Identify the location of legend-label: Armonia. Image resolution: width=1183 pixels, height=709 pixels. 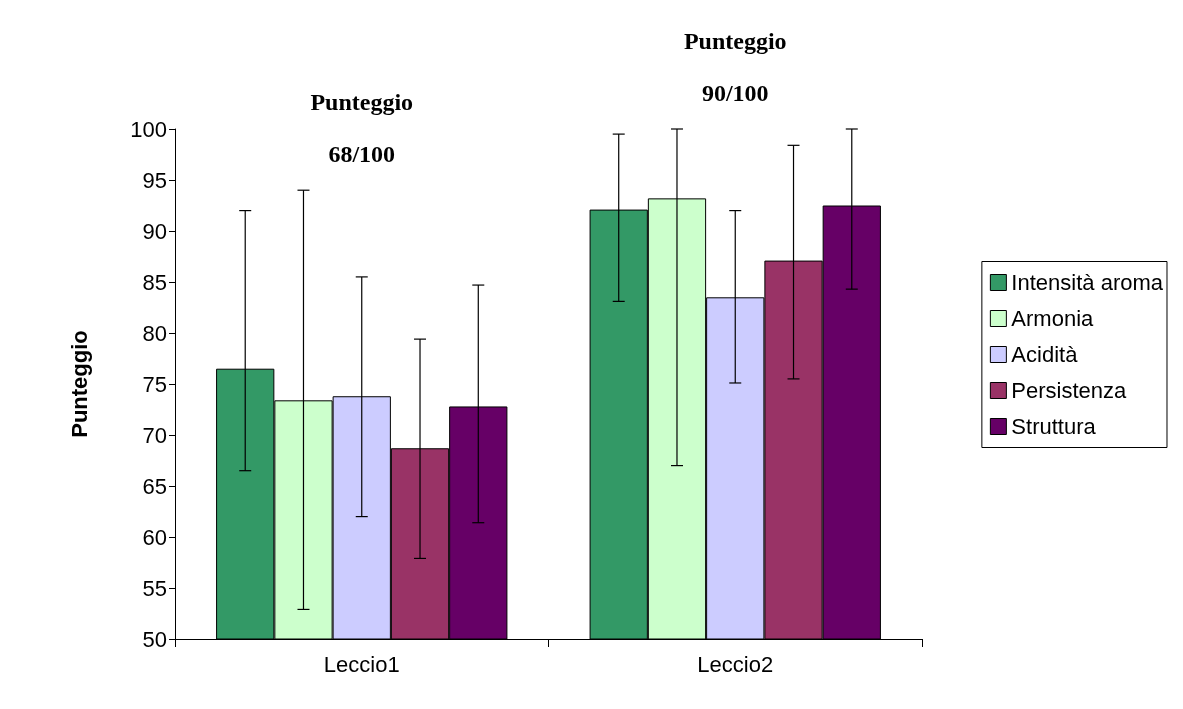
(1053, 318).